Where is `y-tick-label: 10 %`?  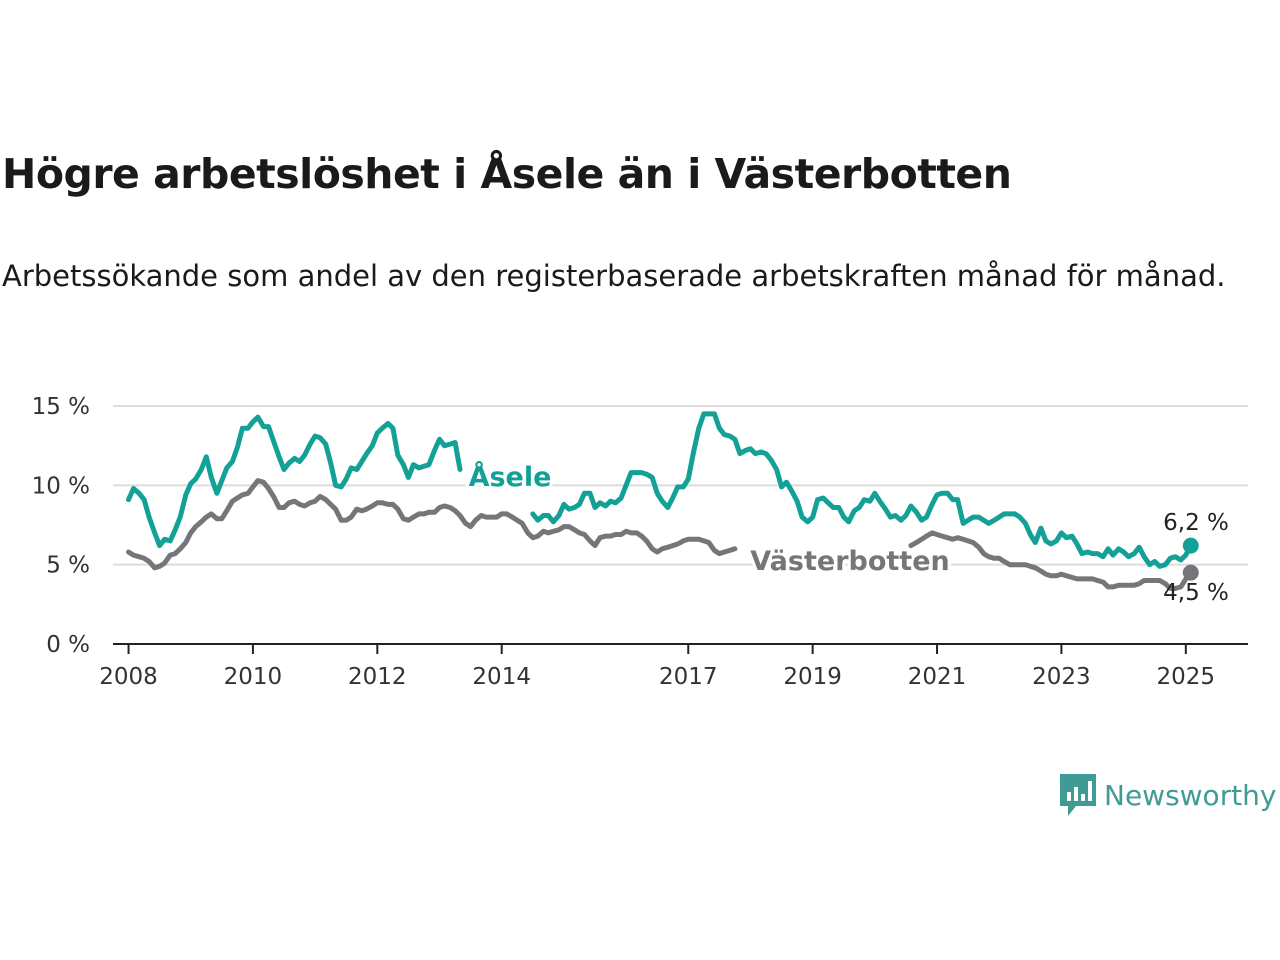 y-tick-label: 10 % is located at coordinates (61, 486).